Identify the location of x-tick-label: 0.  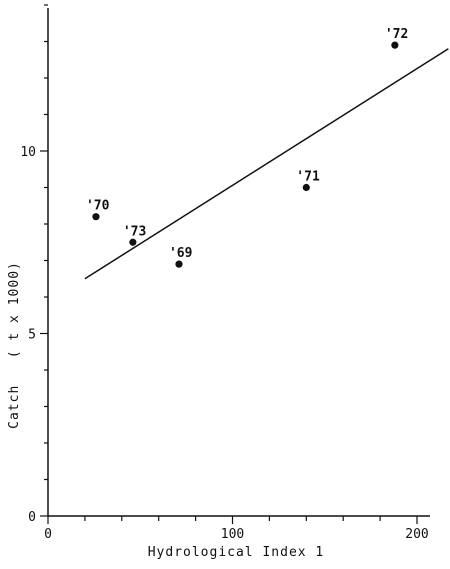
(48, 534).